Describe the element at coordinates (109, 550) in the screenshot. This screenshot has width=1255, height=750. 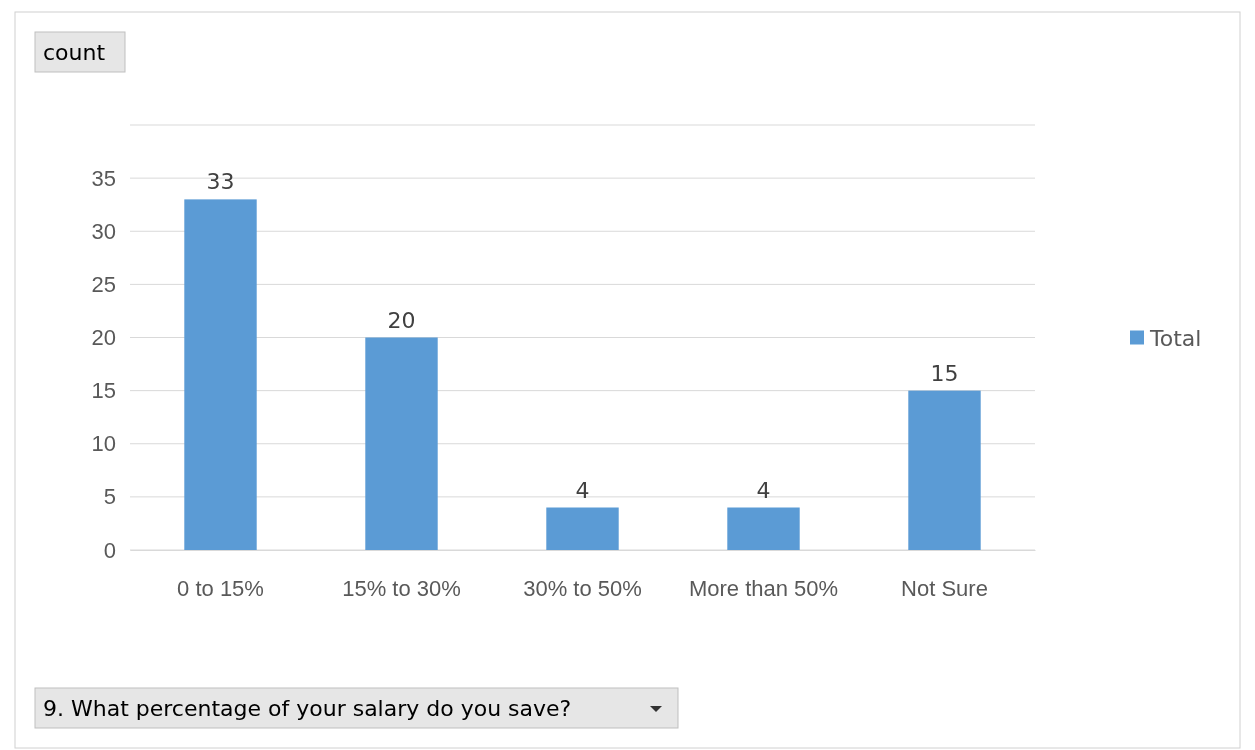
I see `y-tick-label: 0` at that location.